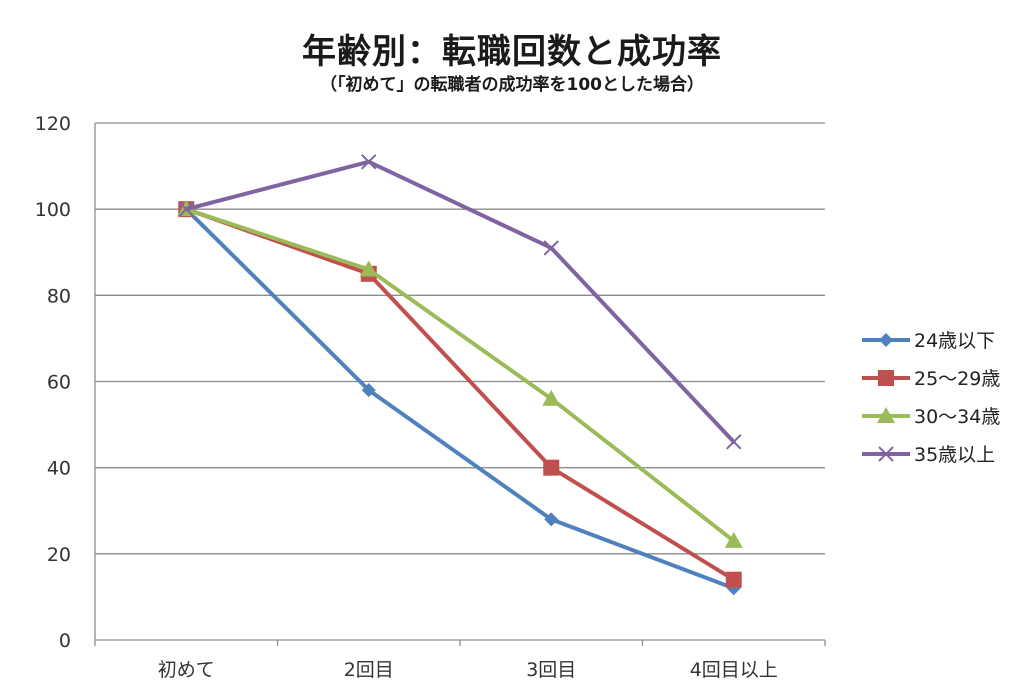 This screenshot has height=689, width=1024. What do you see at coordinates (954, 341) in the screenshot?
I see `legend-label: 24歳以下` at bounding box center [954, 341].